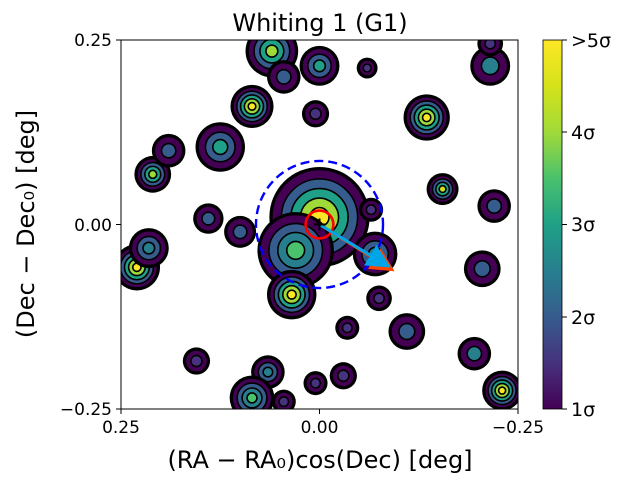  What do you see at coordinates (93, 226) in the screenshot?
I see `y-tick-label-2: 0.00` at bounding box center [93, 226].